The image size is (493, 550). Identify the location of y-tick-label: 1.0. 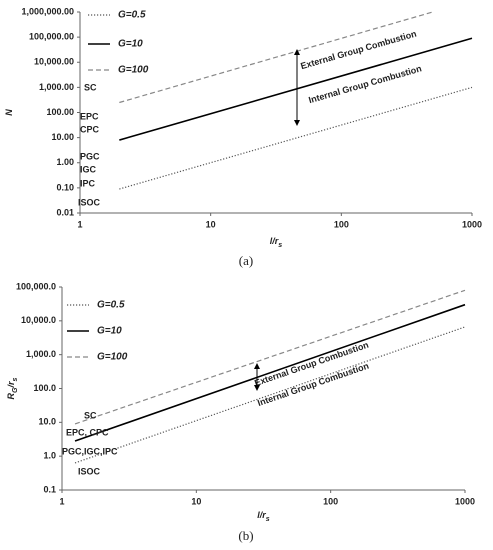
(49, 456).